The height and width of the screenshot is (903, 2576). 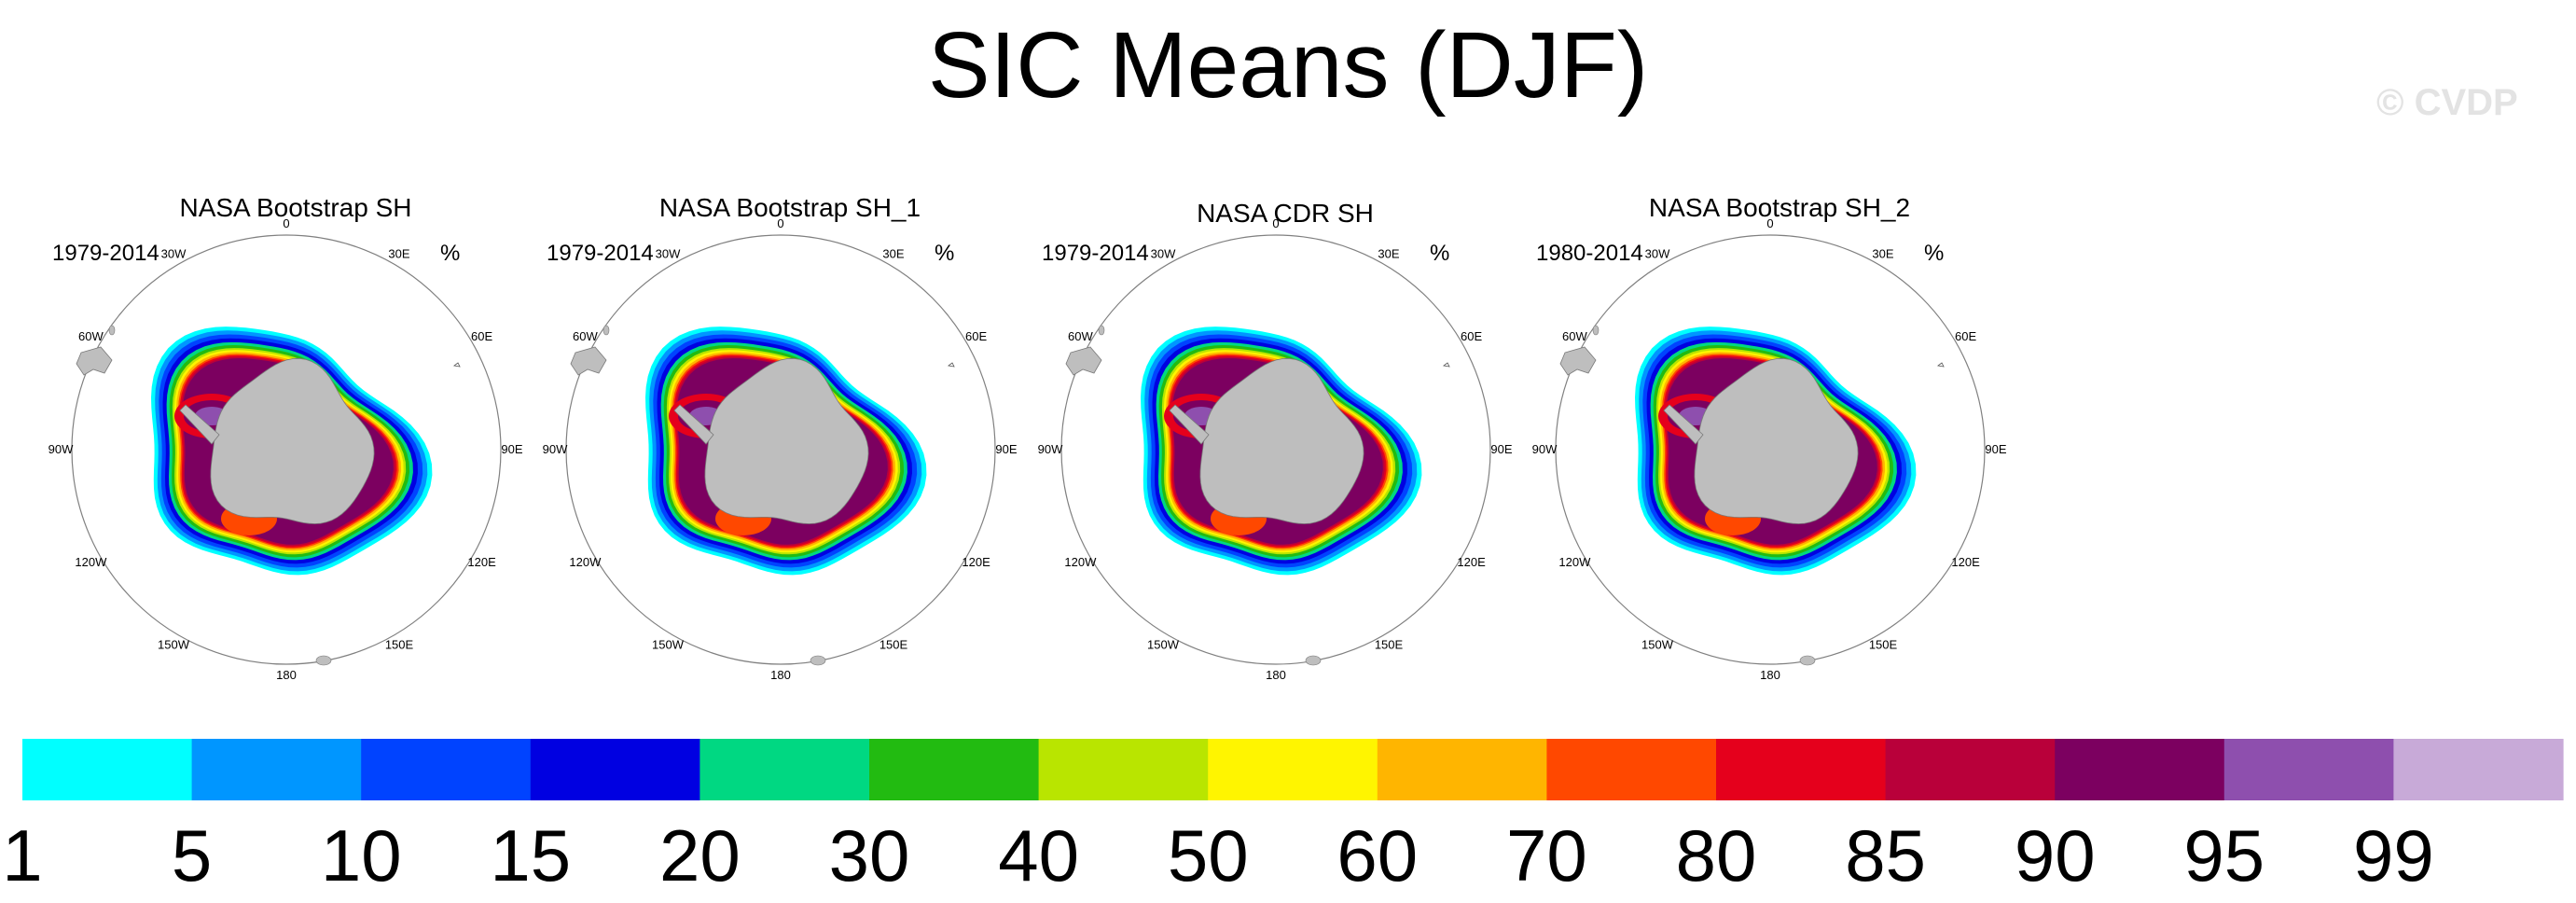 I want to click on colorbar-label-5: 5, so click(x=192, y=855).